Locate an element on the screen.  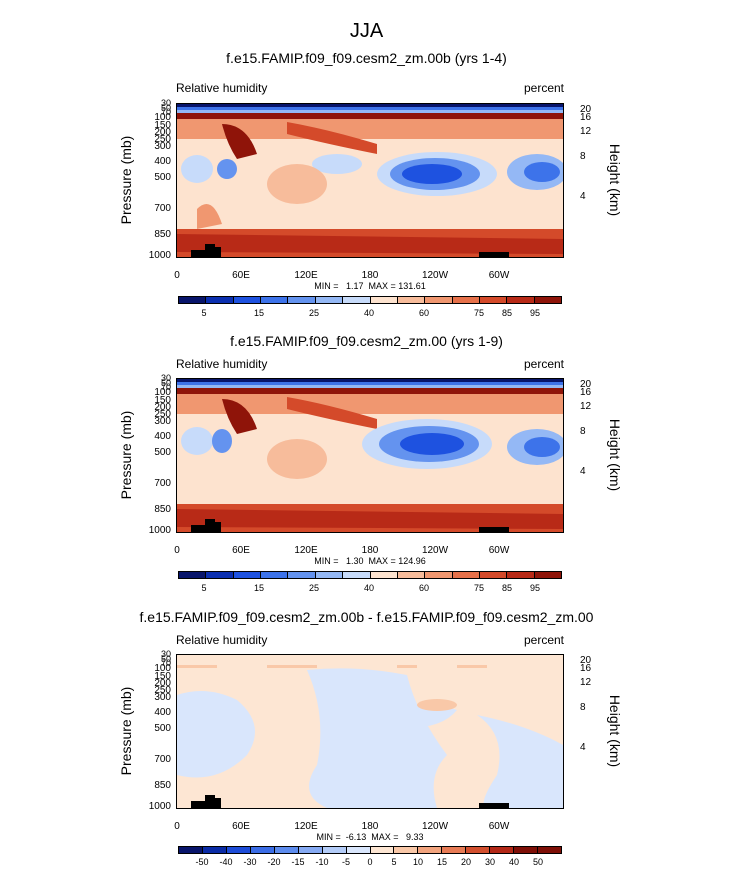
panel-1-xtick-60w: 60W is located at coordinates (499, 275).